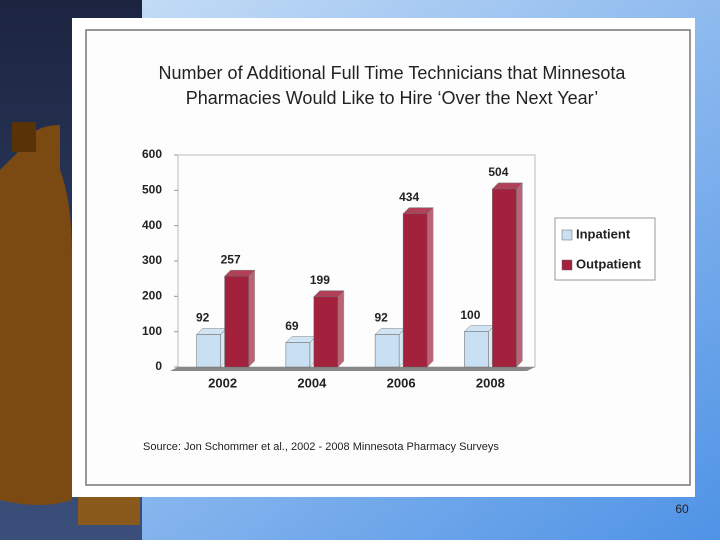  Describe the element at coordinates (36, 315) in the screenshot. I see `bottle` at that location.